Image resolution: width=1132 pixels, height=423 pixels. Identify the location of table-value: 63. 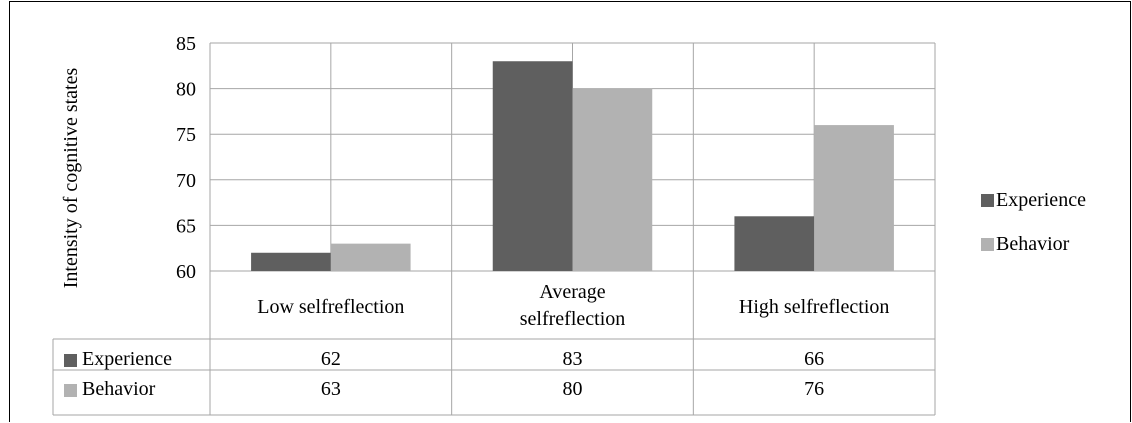
(331, 389).